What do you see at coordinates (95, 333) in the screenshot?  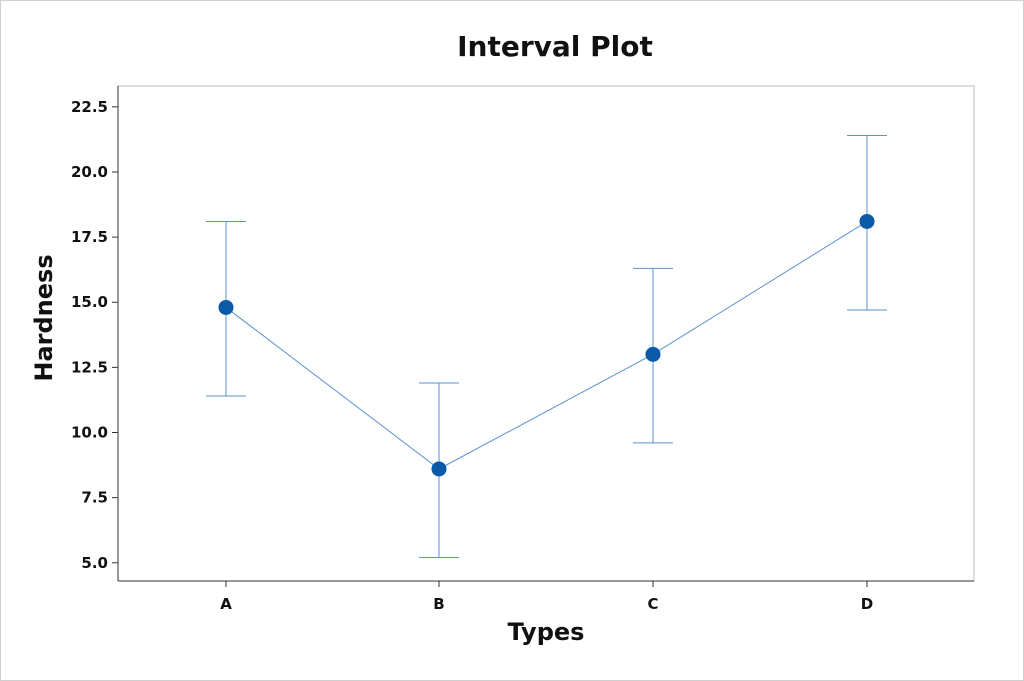 I see `y-axis: 5.0 7.5 10.0 12.5 15.0 17.5 20.0 22.5` at bounding box center [95, 333].